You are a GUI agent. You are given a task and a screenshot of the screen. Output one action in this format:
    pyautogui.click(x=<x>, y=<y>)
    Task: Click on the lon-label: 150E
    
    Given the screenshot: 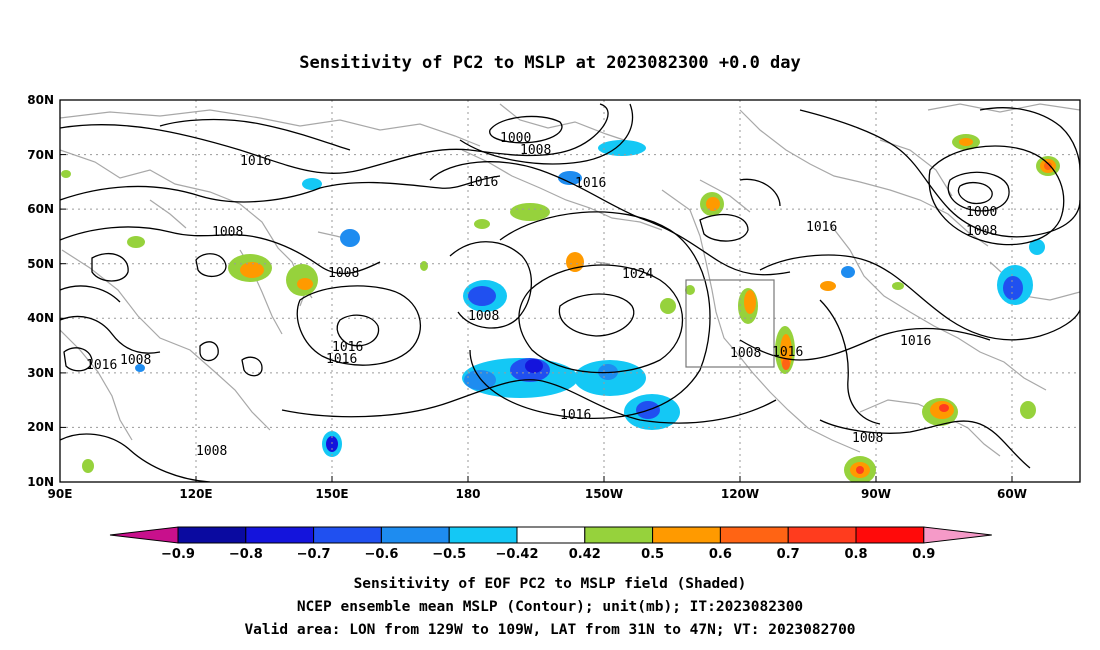 What is the action you would take?
    pyautogui.click(x=331, y=494)
    